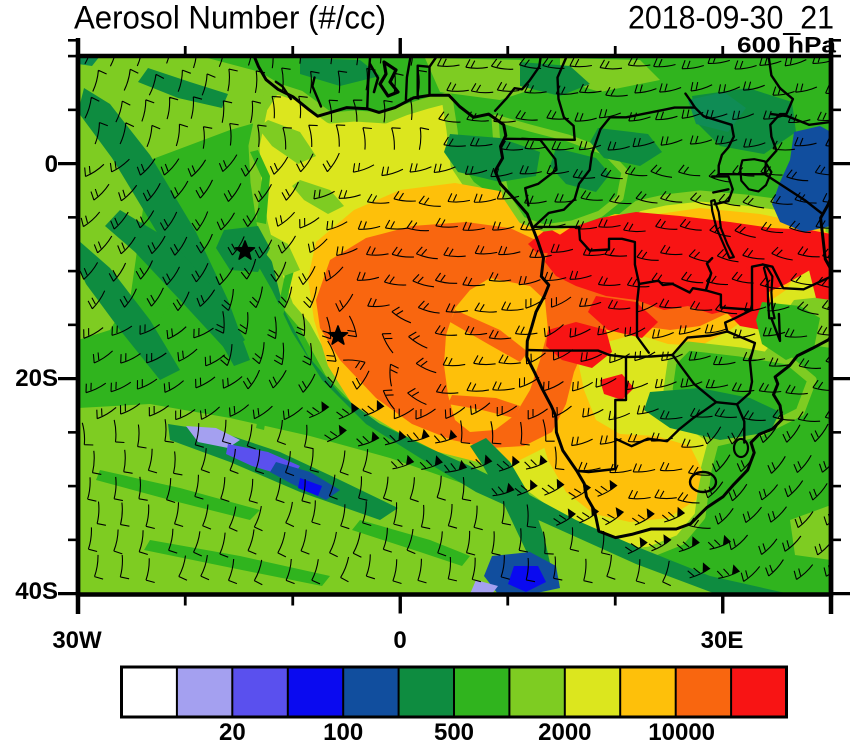  I want to click on svg-text: 20S, so click(36, 378).